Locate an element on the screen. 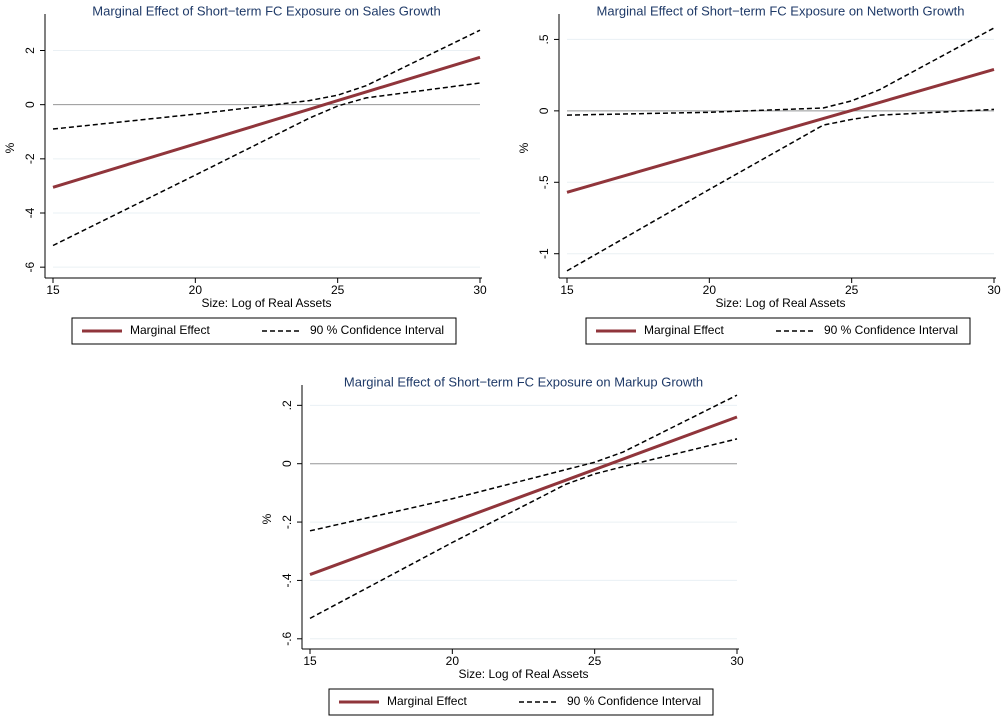  y-tick-label: -4 is located at coordinates (30, 212).